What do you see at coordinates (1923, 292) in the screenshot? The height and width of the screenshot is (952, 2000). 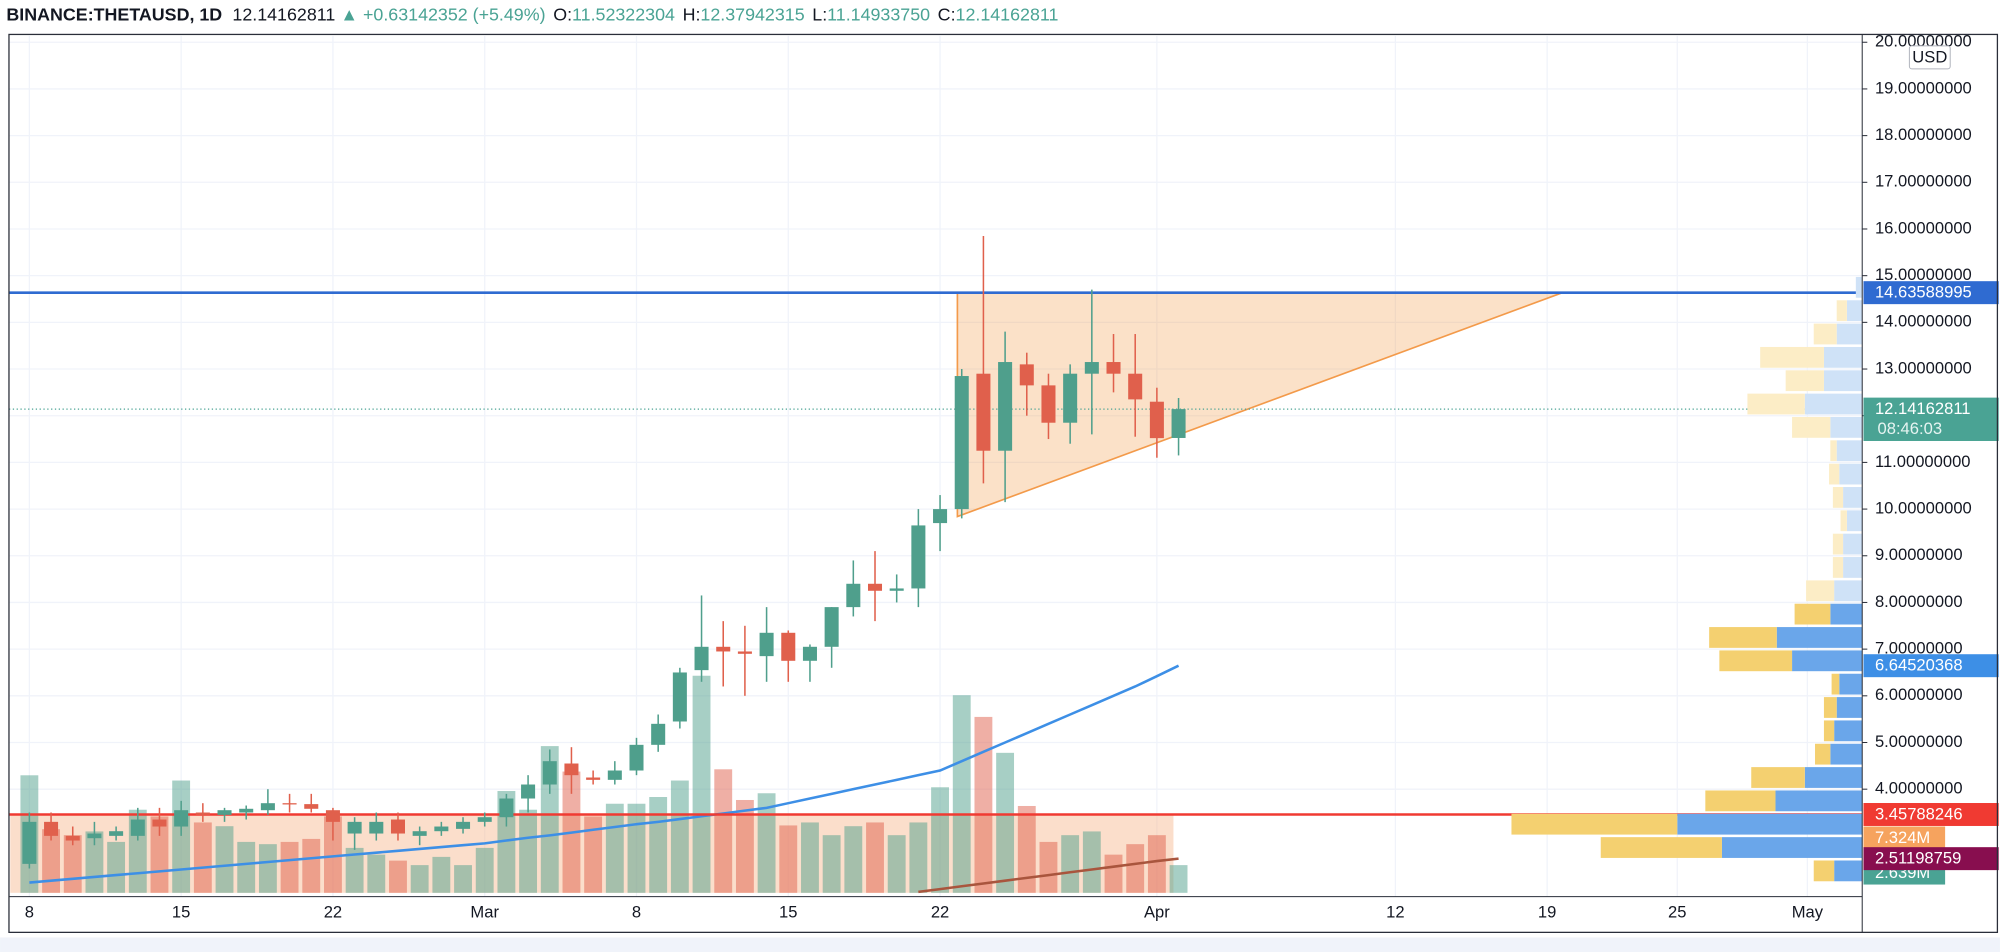 I see `price-line-label: 14.63588995` at bounding box center [1923, 292].